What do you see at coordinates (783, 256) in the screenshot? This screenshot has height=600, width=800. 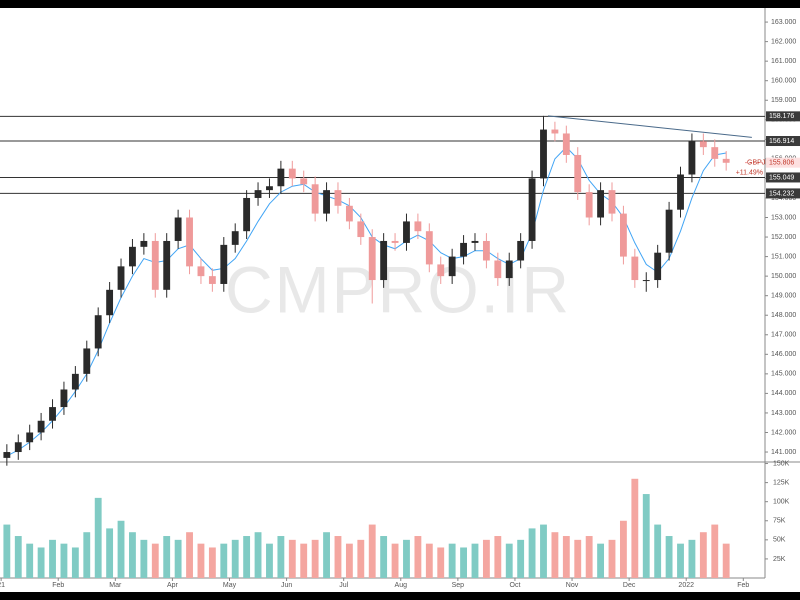 I see `y-tick-label: 151.000` at bounding box center [783, 256].